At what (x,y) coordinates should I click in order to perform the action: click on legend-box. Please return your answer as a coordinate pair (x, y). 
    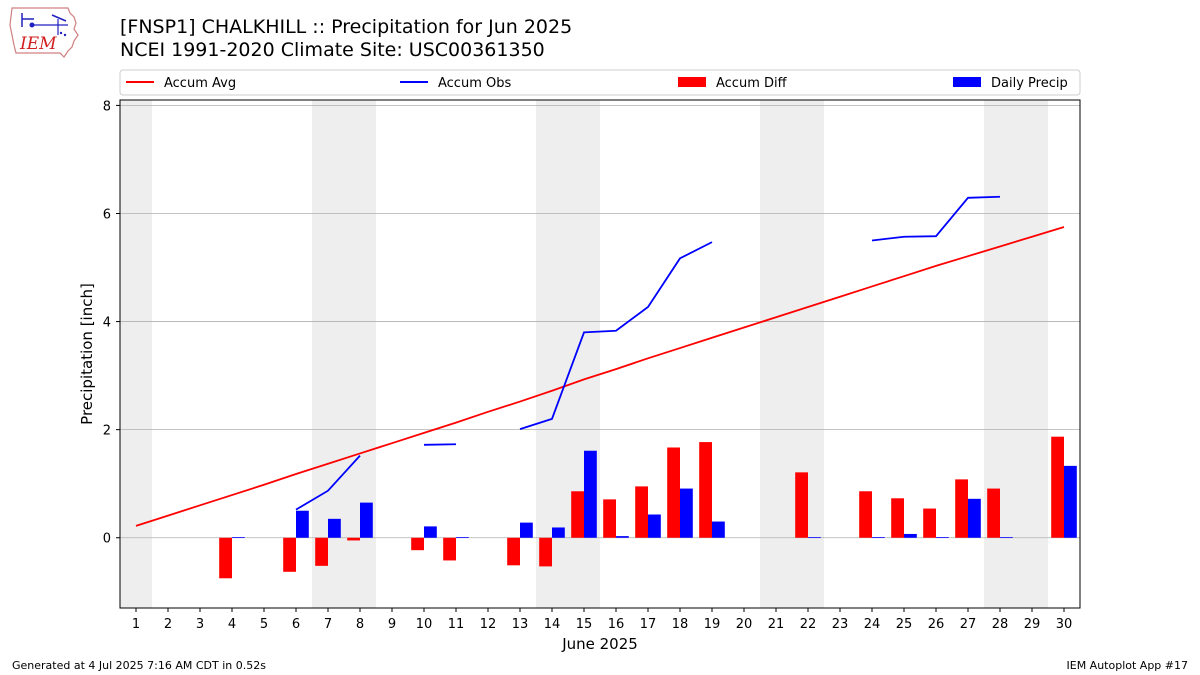
    Looking at the image, I should click on (600, 82).